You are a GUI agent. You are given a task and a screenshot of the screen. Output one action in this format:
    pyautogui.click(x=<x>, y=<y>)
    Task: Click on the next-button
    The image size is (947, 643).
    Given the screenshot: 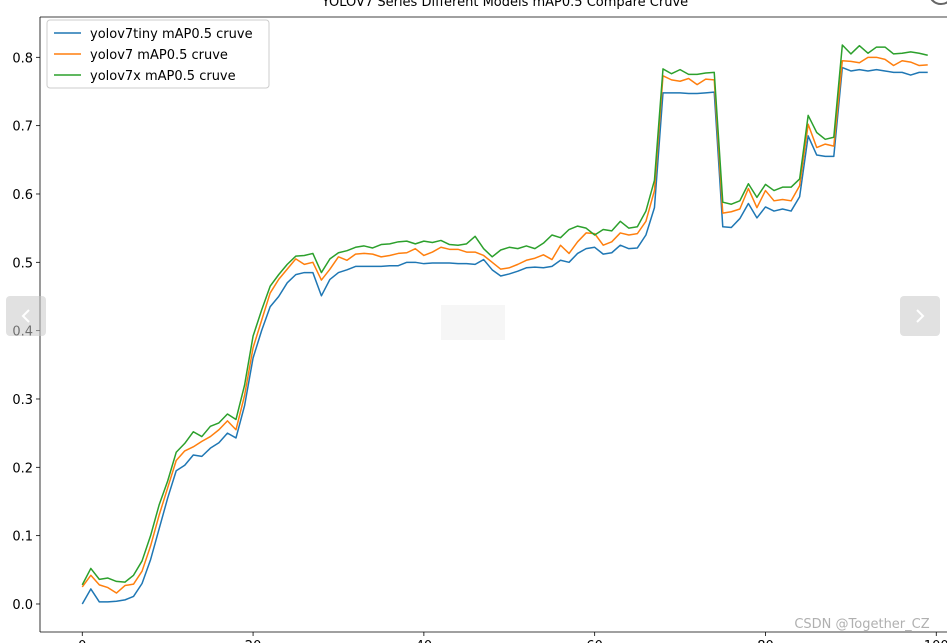 What is the action you would take?
    pyautogui.click(x=920, y=316)
    